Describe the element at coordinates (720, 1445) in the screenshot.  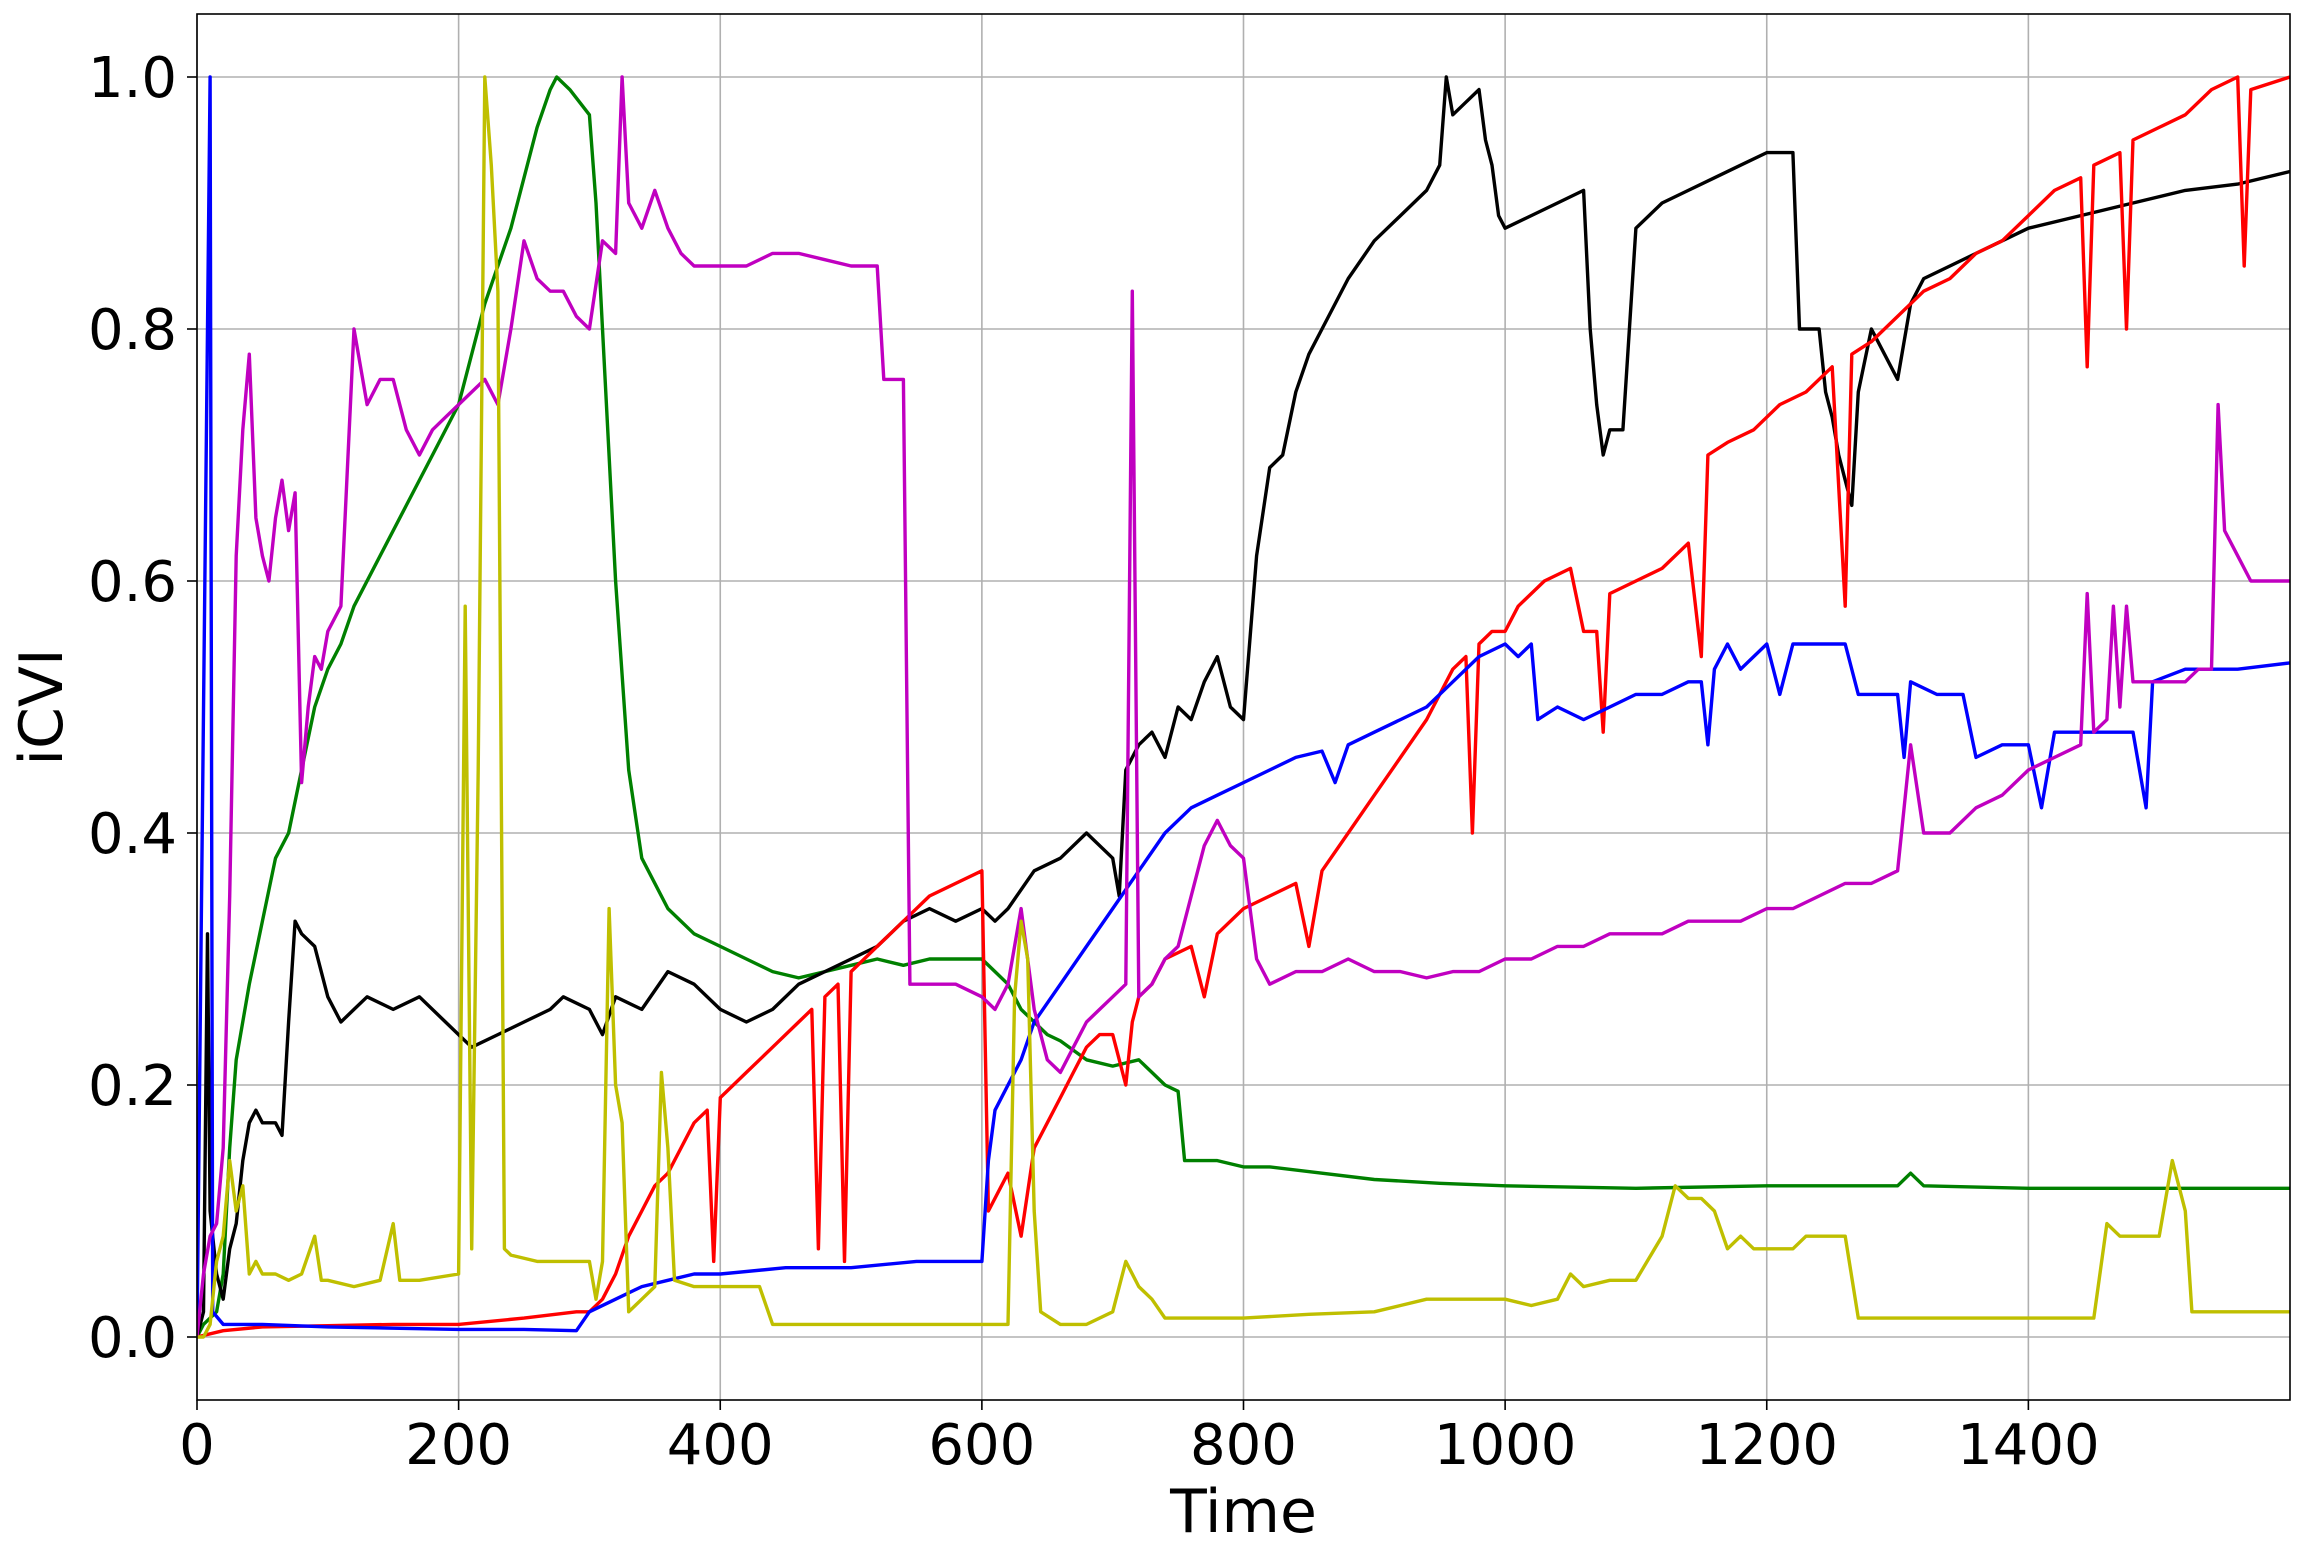
I see `x-tick-label: 400` at that location.